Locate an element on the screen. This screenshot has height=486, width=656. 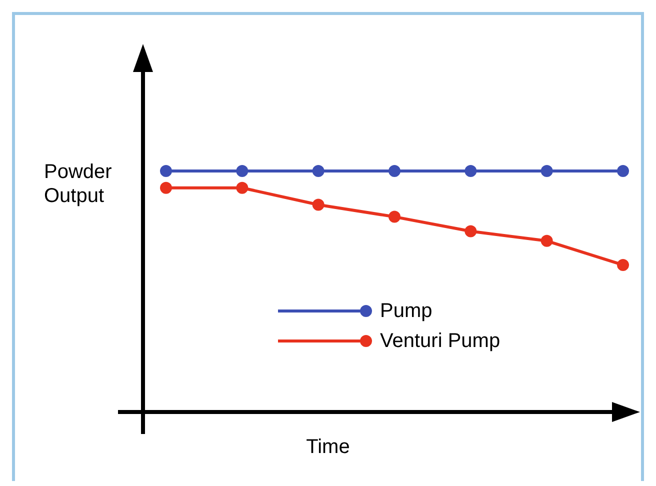
legend-label: Pump is located at coordinates (406, 311).